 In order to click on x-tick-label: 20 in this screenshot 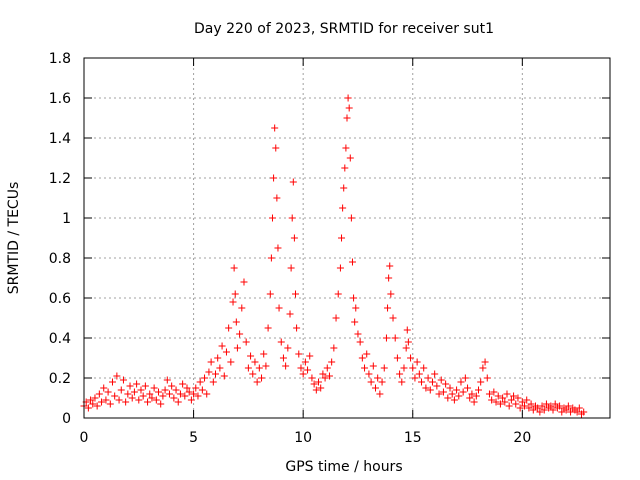, I will do `click(522, 438)`.